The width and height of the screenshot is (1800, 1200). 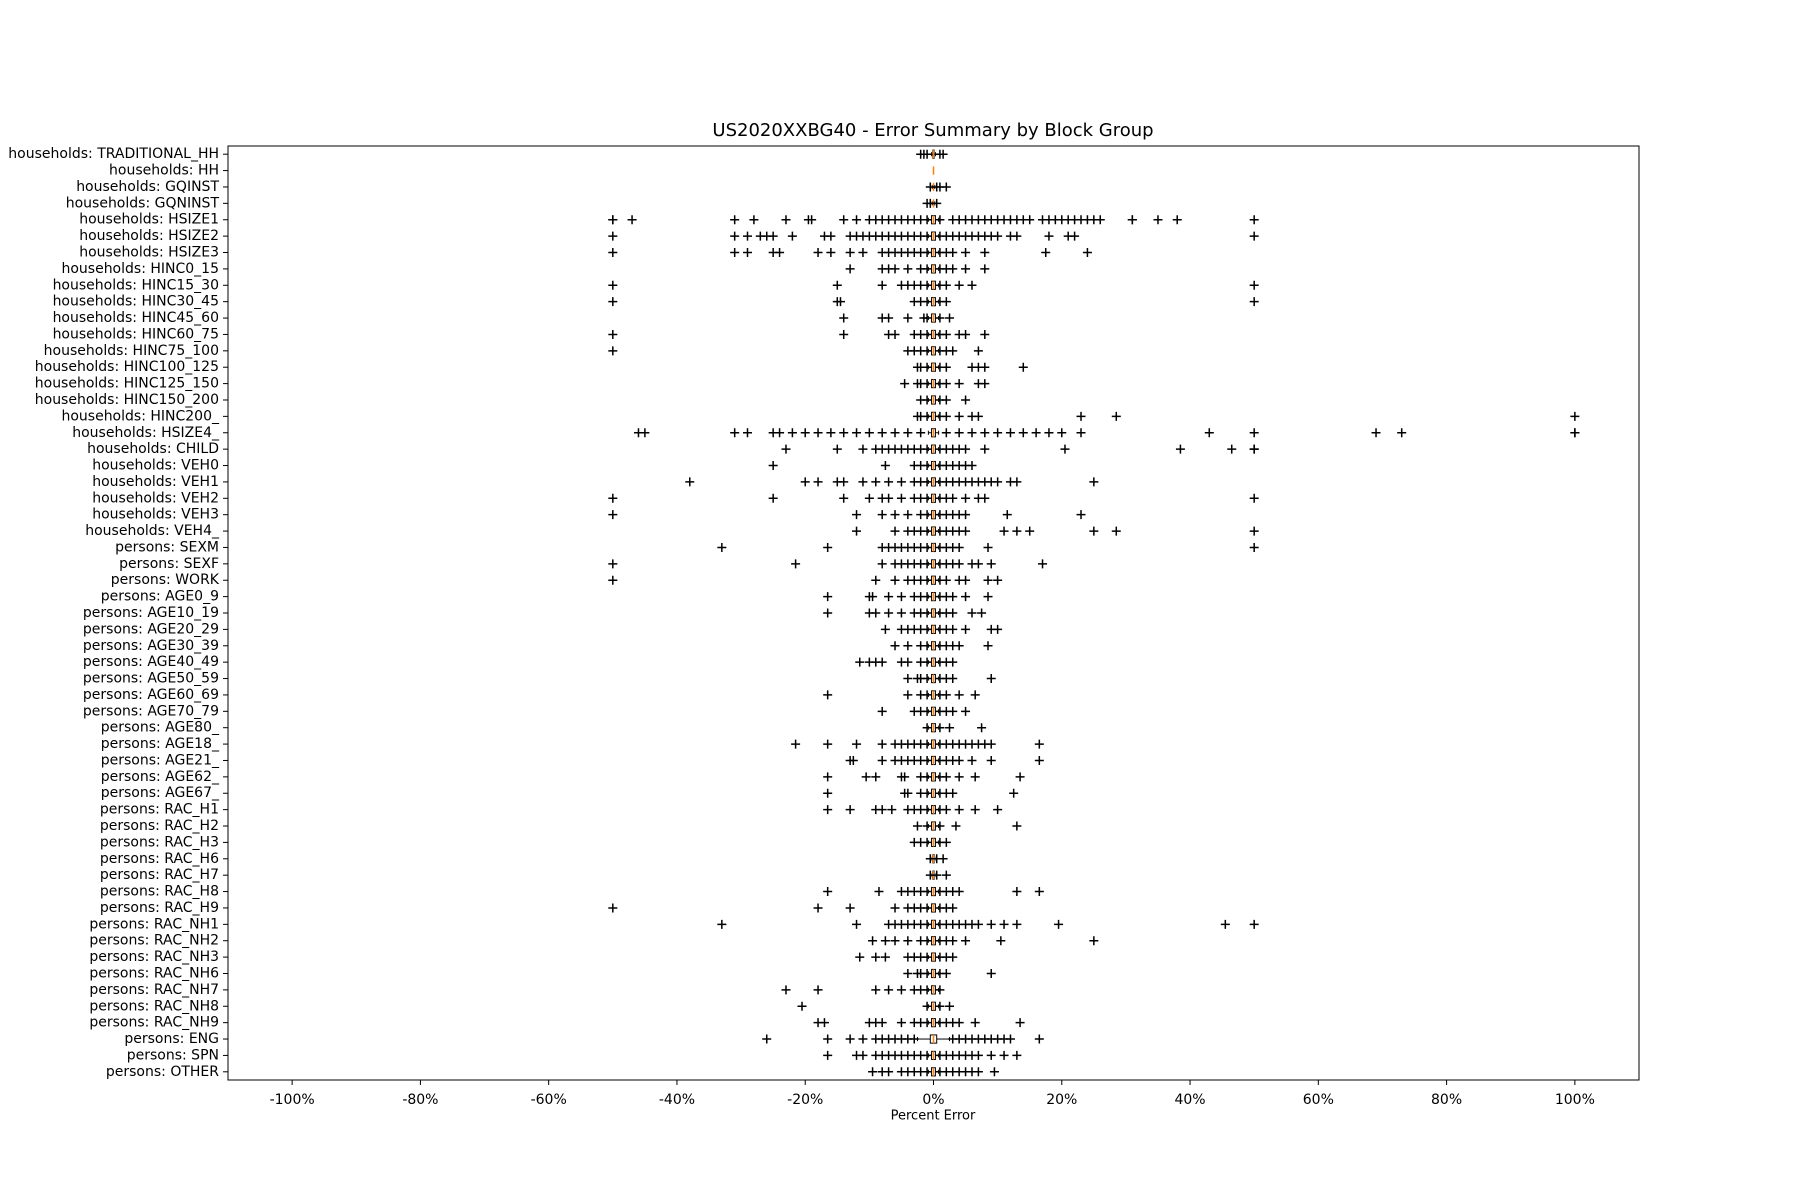 What do you see at coordinates (805, 1100) in the screenshot?
I see `x-tick-label: -20%` at bounding box center [805, 1100].